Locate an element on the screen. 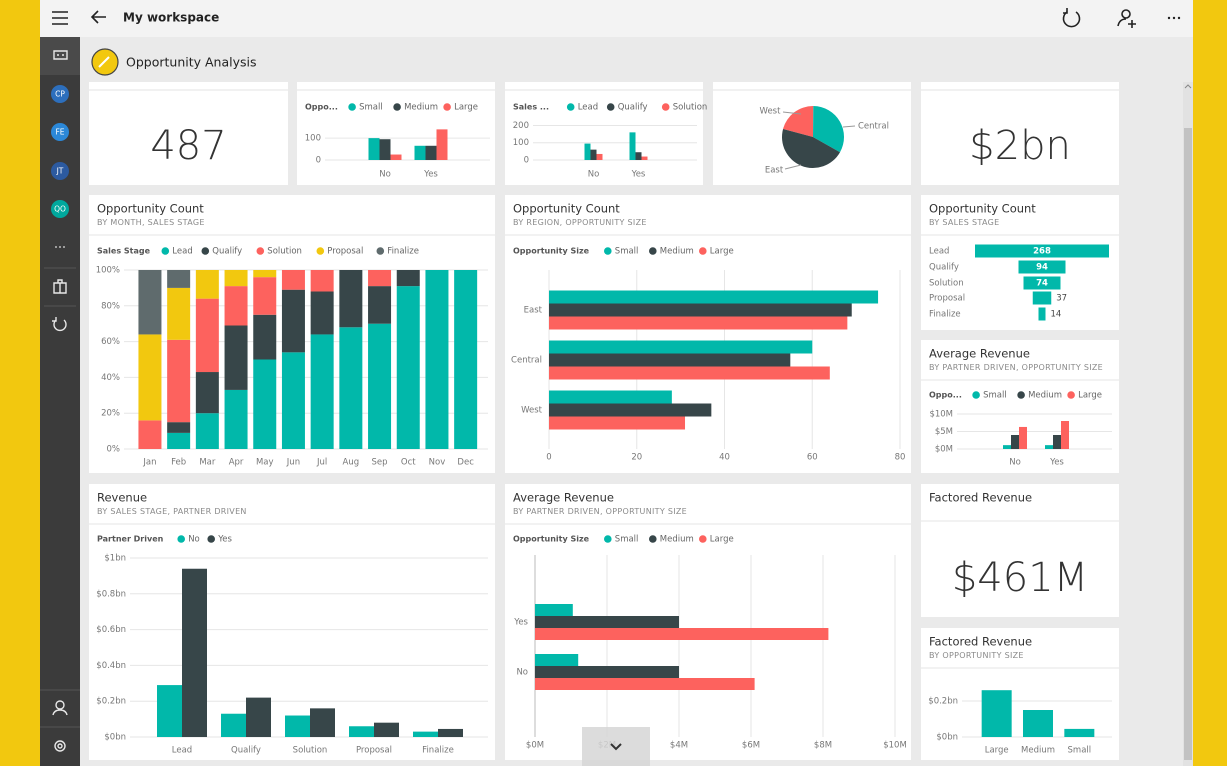 Image resolution: width=1227 pixels, height=766 pixels. tile: West Central East is located at coordinates (812, 133).